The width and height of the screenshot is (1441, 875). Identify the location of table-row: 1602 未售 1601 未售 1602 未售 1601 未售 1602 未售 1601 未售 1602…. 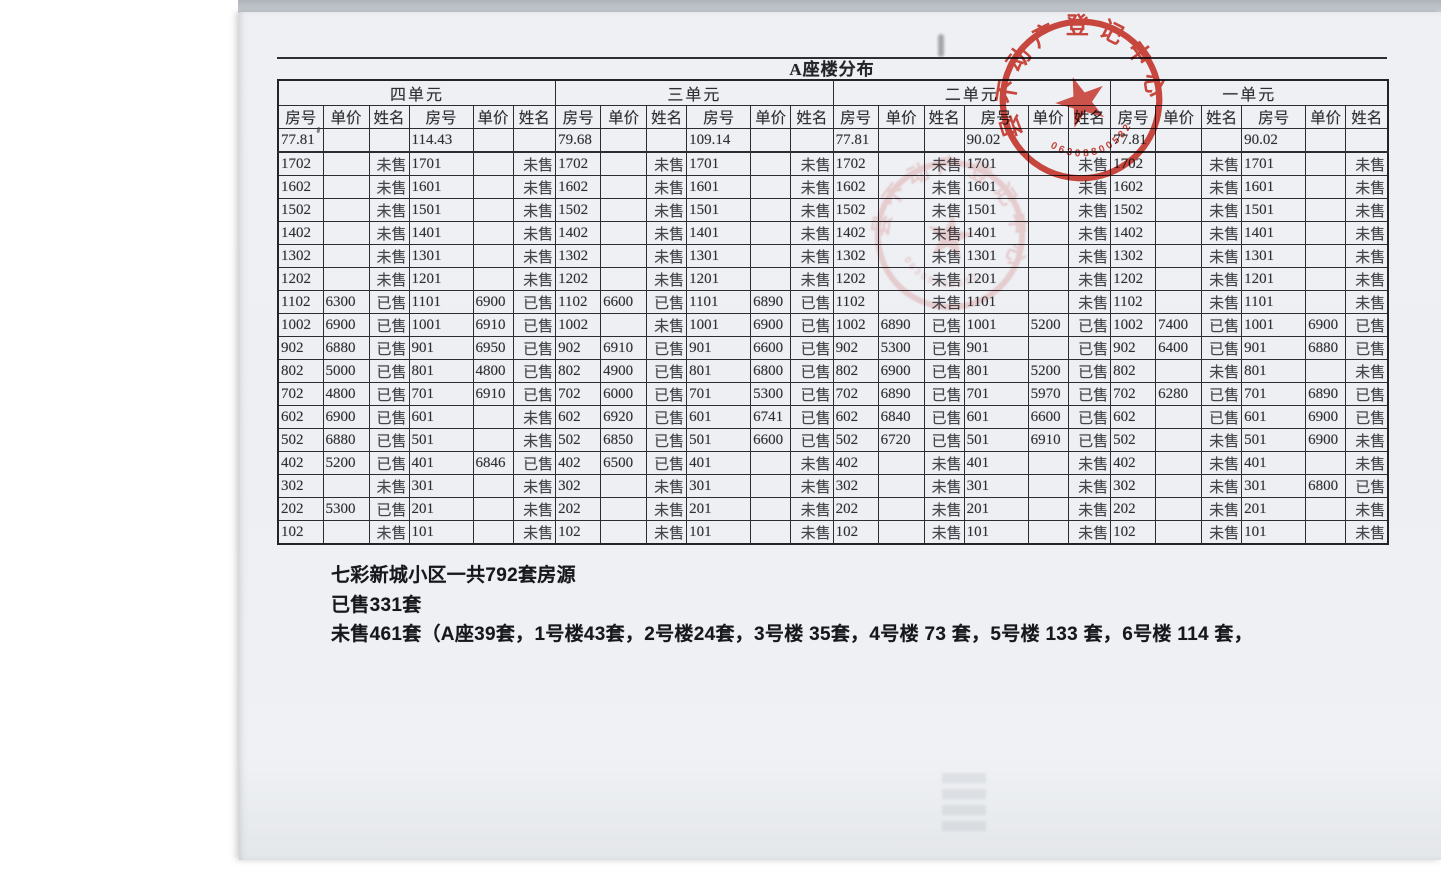
(833, 187).